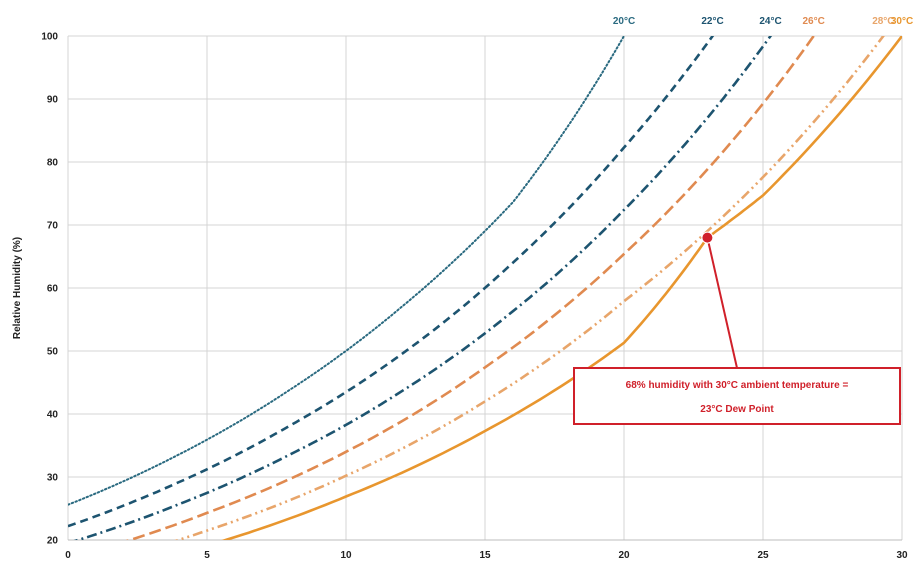 The width and height of the screenshot is (920, 563). I want to click on y-tick-label: 100, so click(49, 37).